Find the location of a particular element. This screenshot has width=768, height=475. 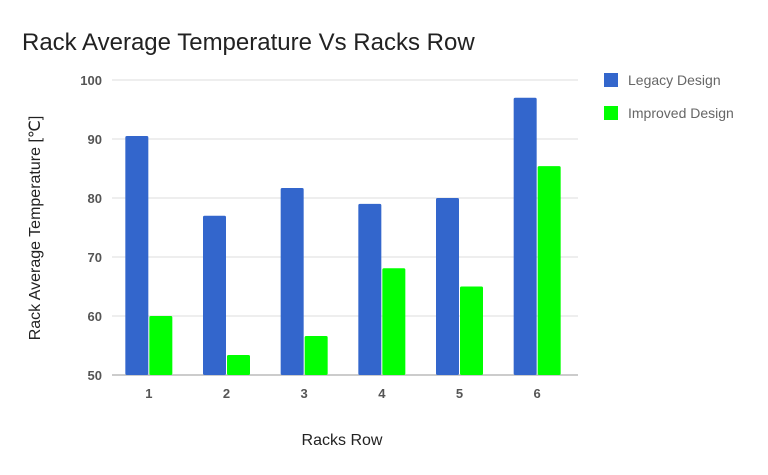

x-tick-label: 6 is located at coordinates (537, 393).